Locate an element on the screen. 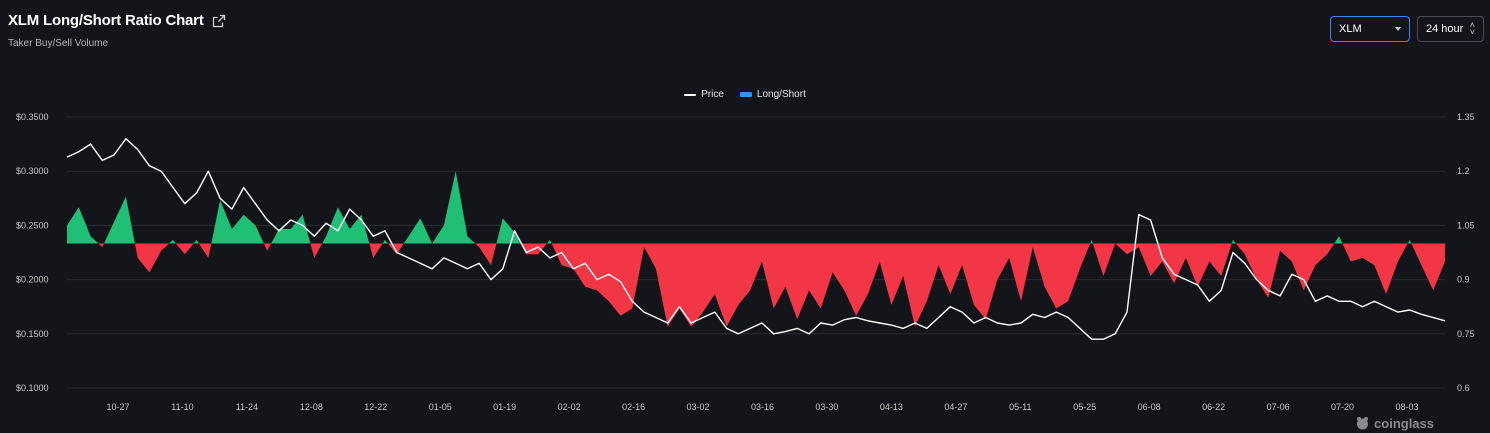 The width and height of the screenshot is (1490, 433). x-axis-tick-label: 12-22 is located at coordinates (375, 407).